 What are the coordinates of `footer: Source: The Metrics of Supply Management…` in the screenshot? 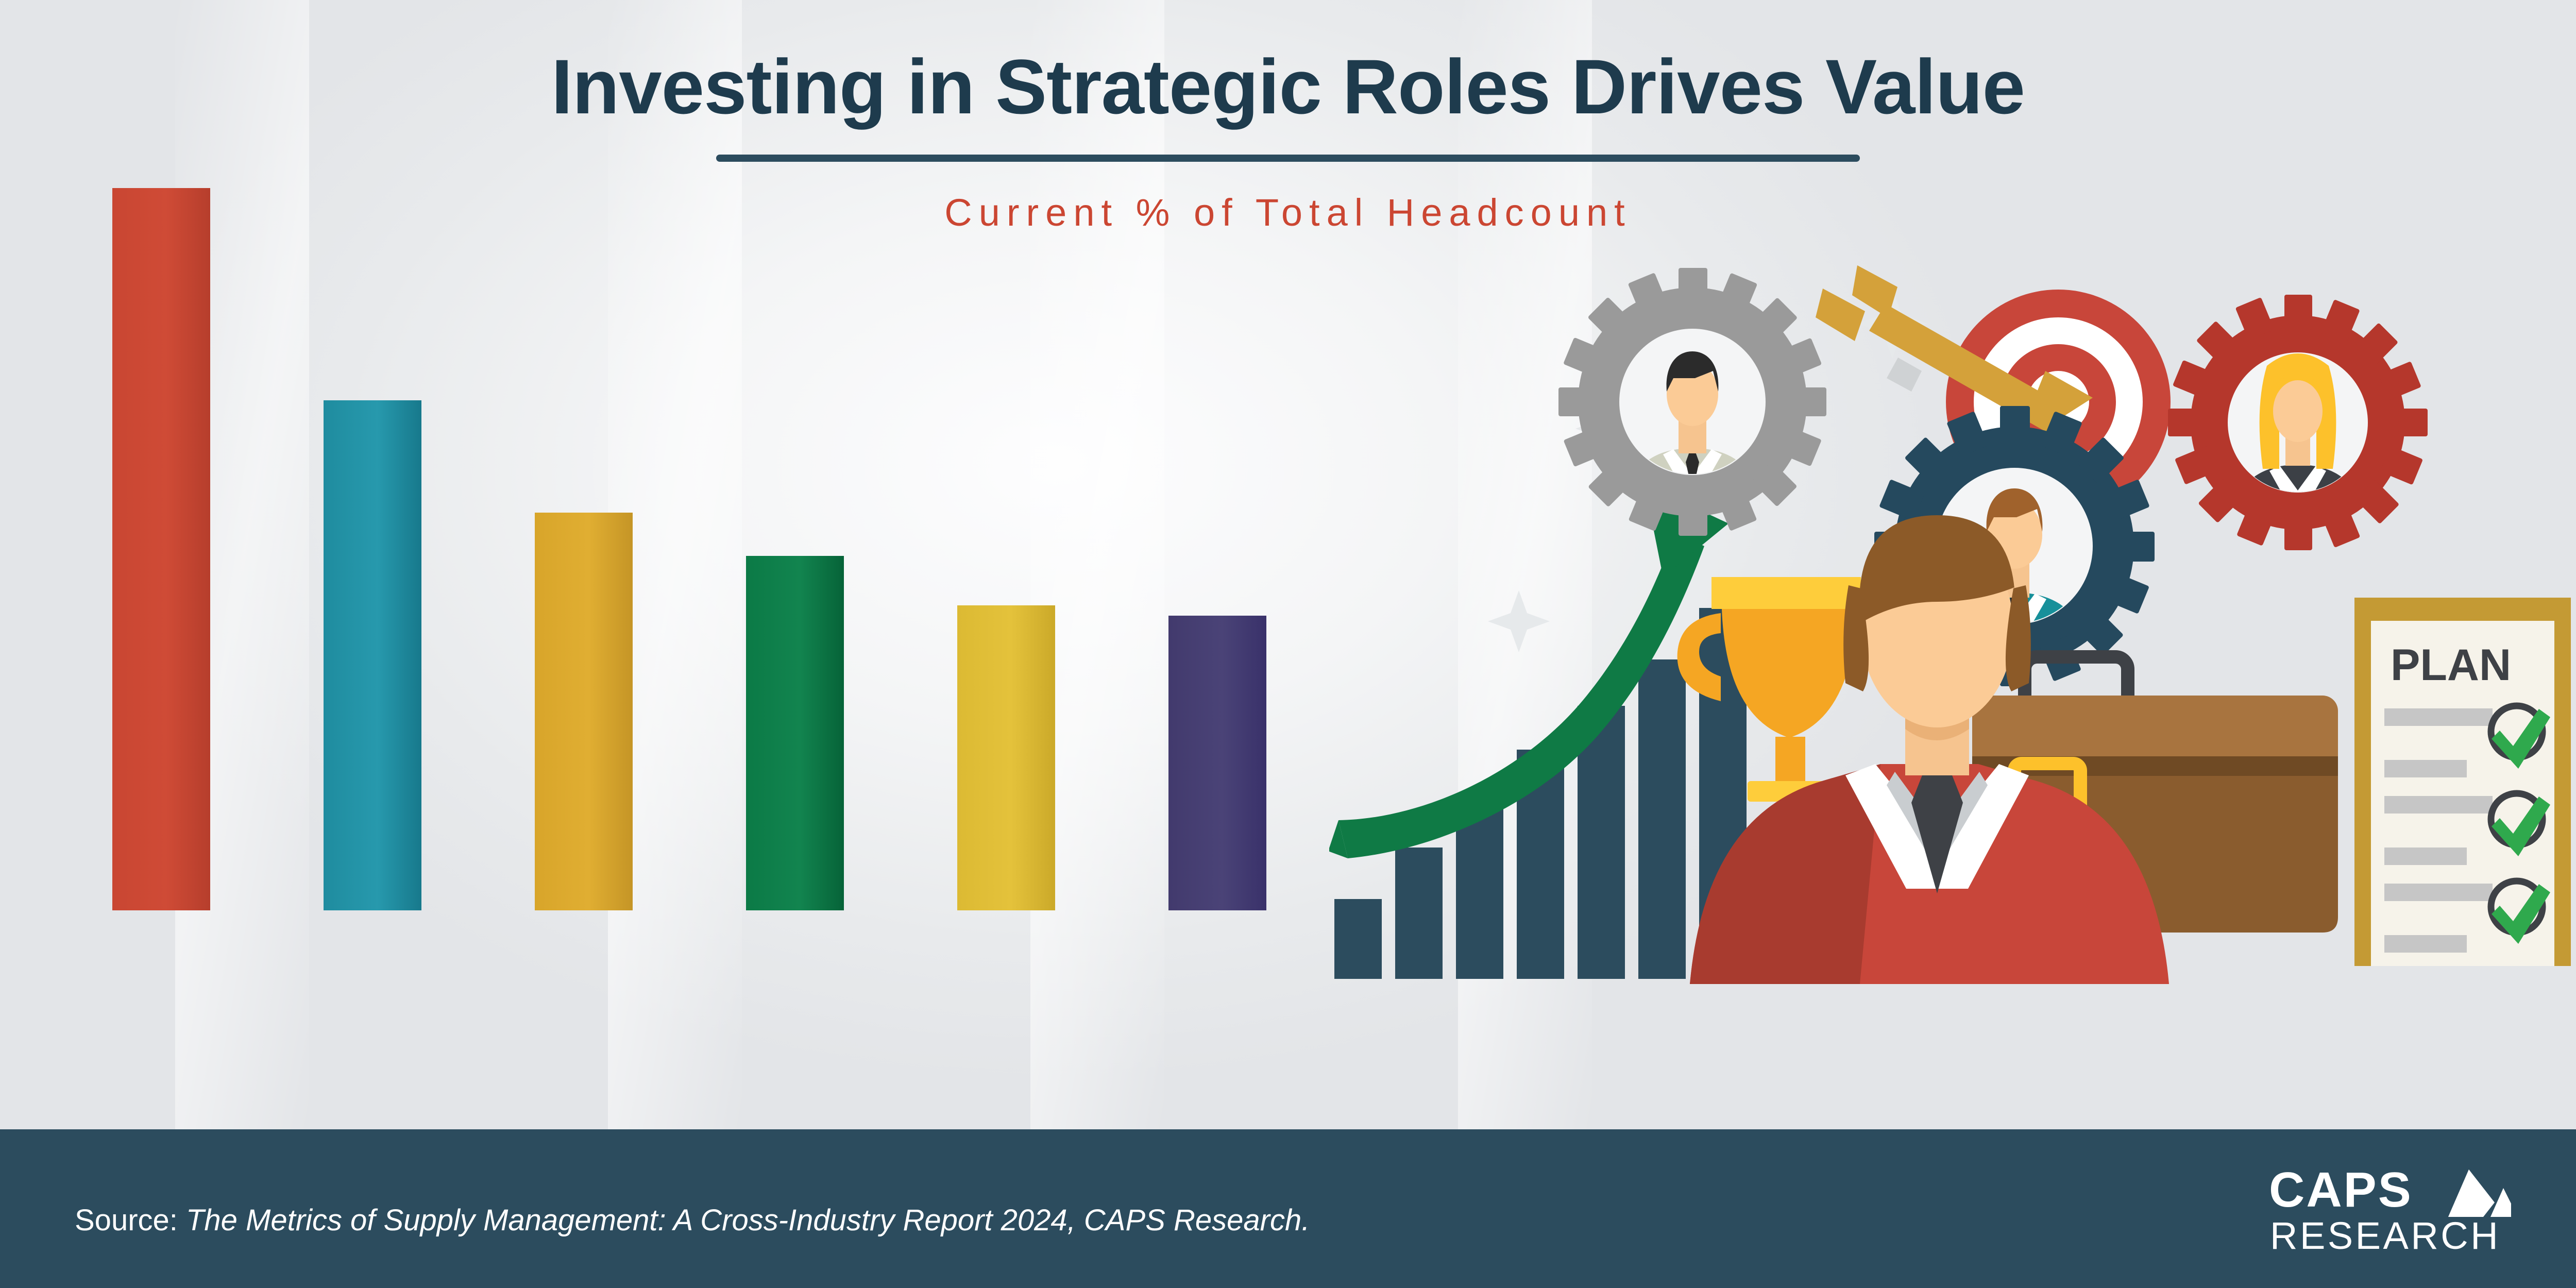 It's located at (1288, 1208).